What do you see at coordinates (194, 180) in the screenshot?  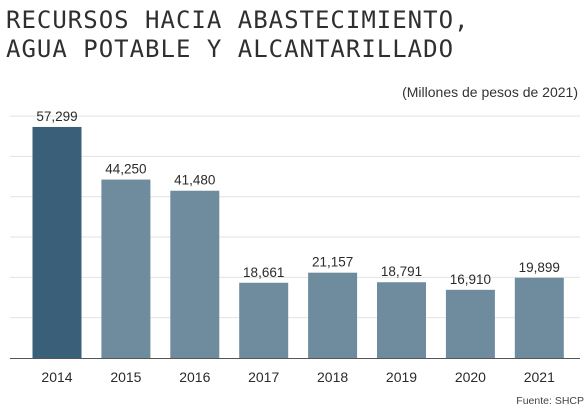 I see `value-label-2016: 41,480` at bounding box center [194, 180].